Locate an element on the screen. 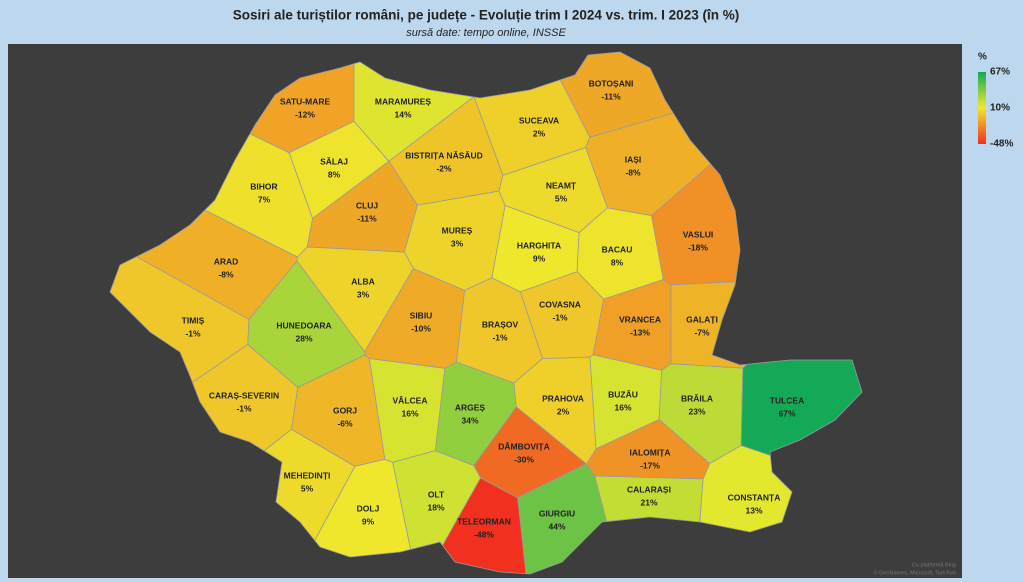  county-name: COVASNA is located at coordinates (560, 304).